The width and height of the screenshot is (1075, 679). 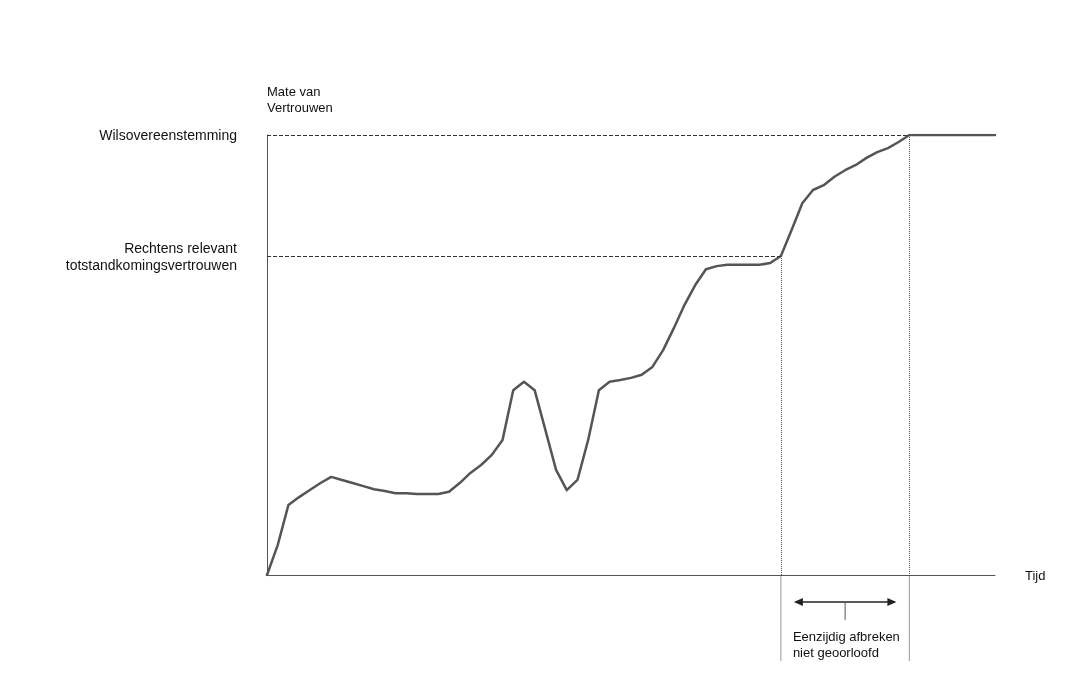 I want to click on x-axis-title: Tijd, so click(x=1035, y=575).